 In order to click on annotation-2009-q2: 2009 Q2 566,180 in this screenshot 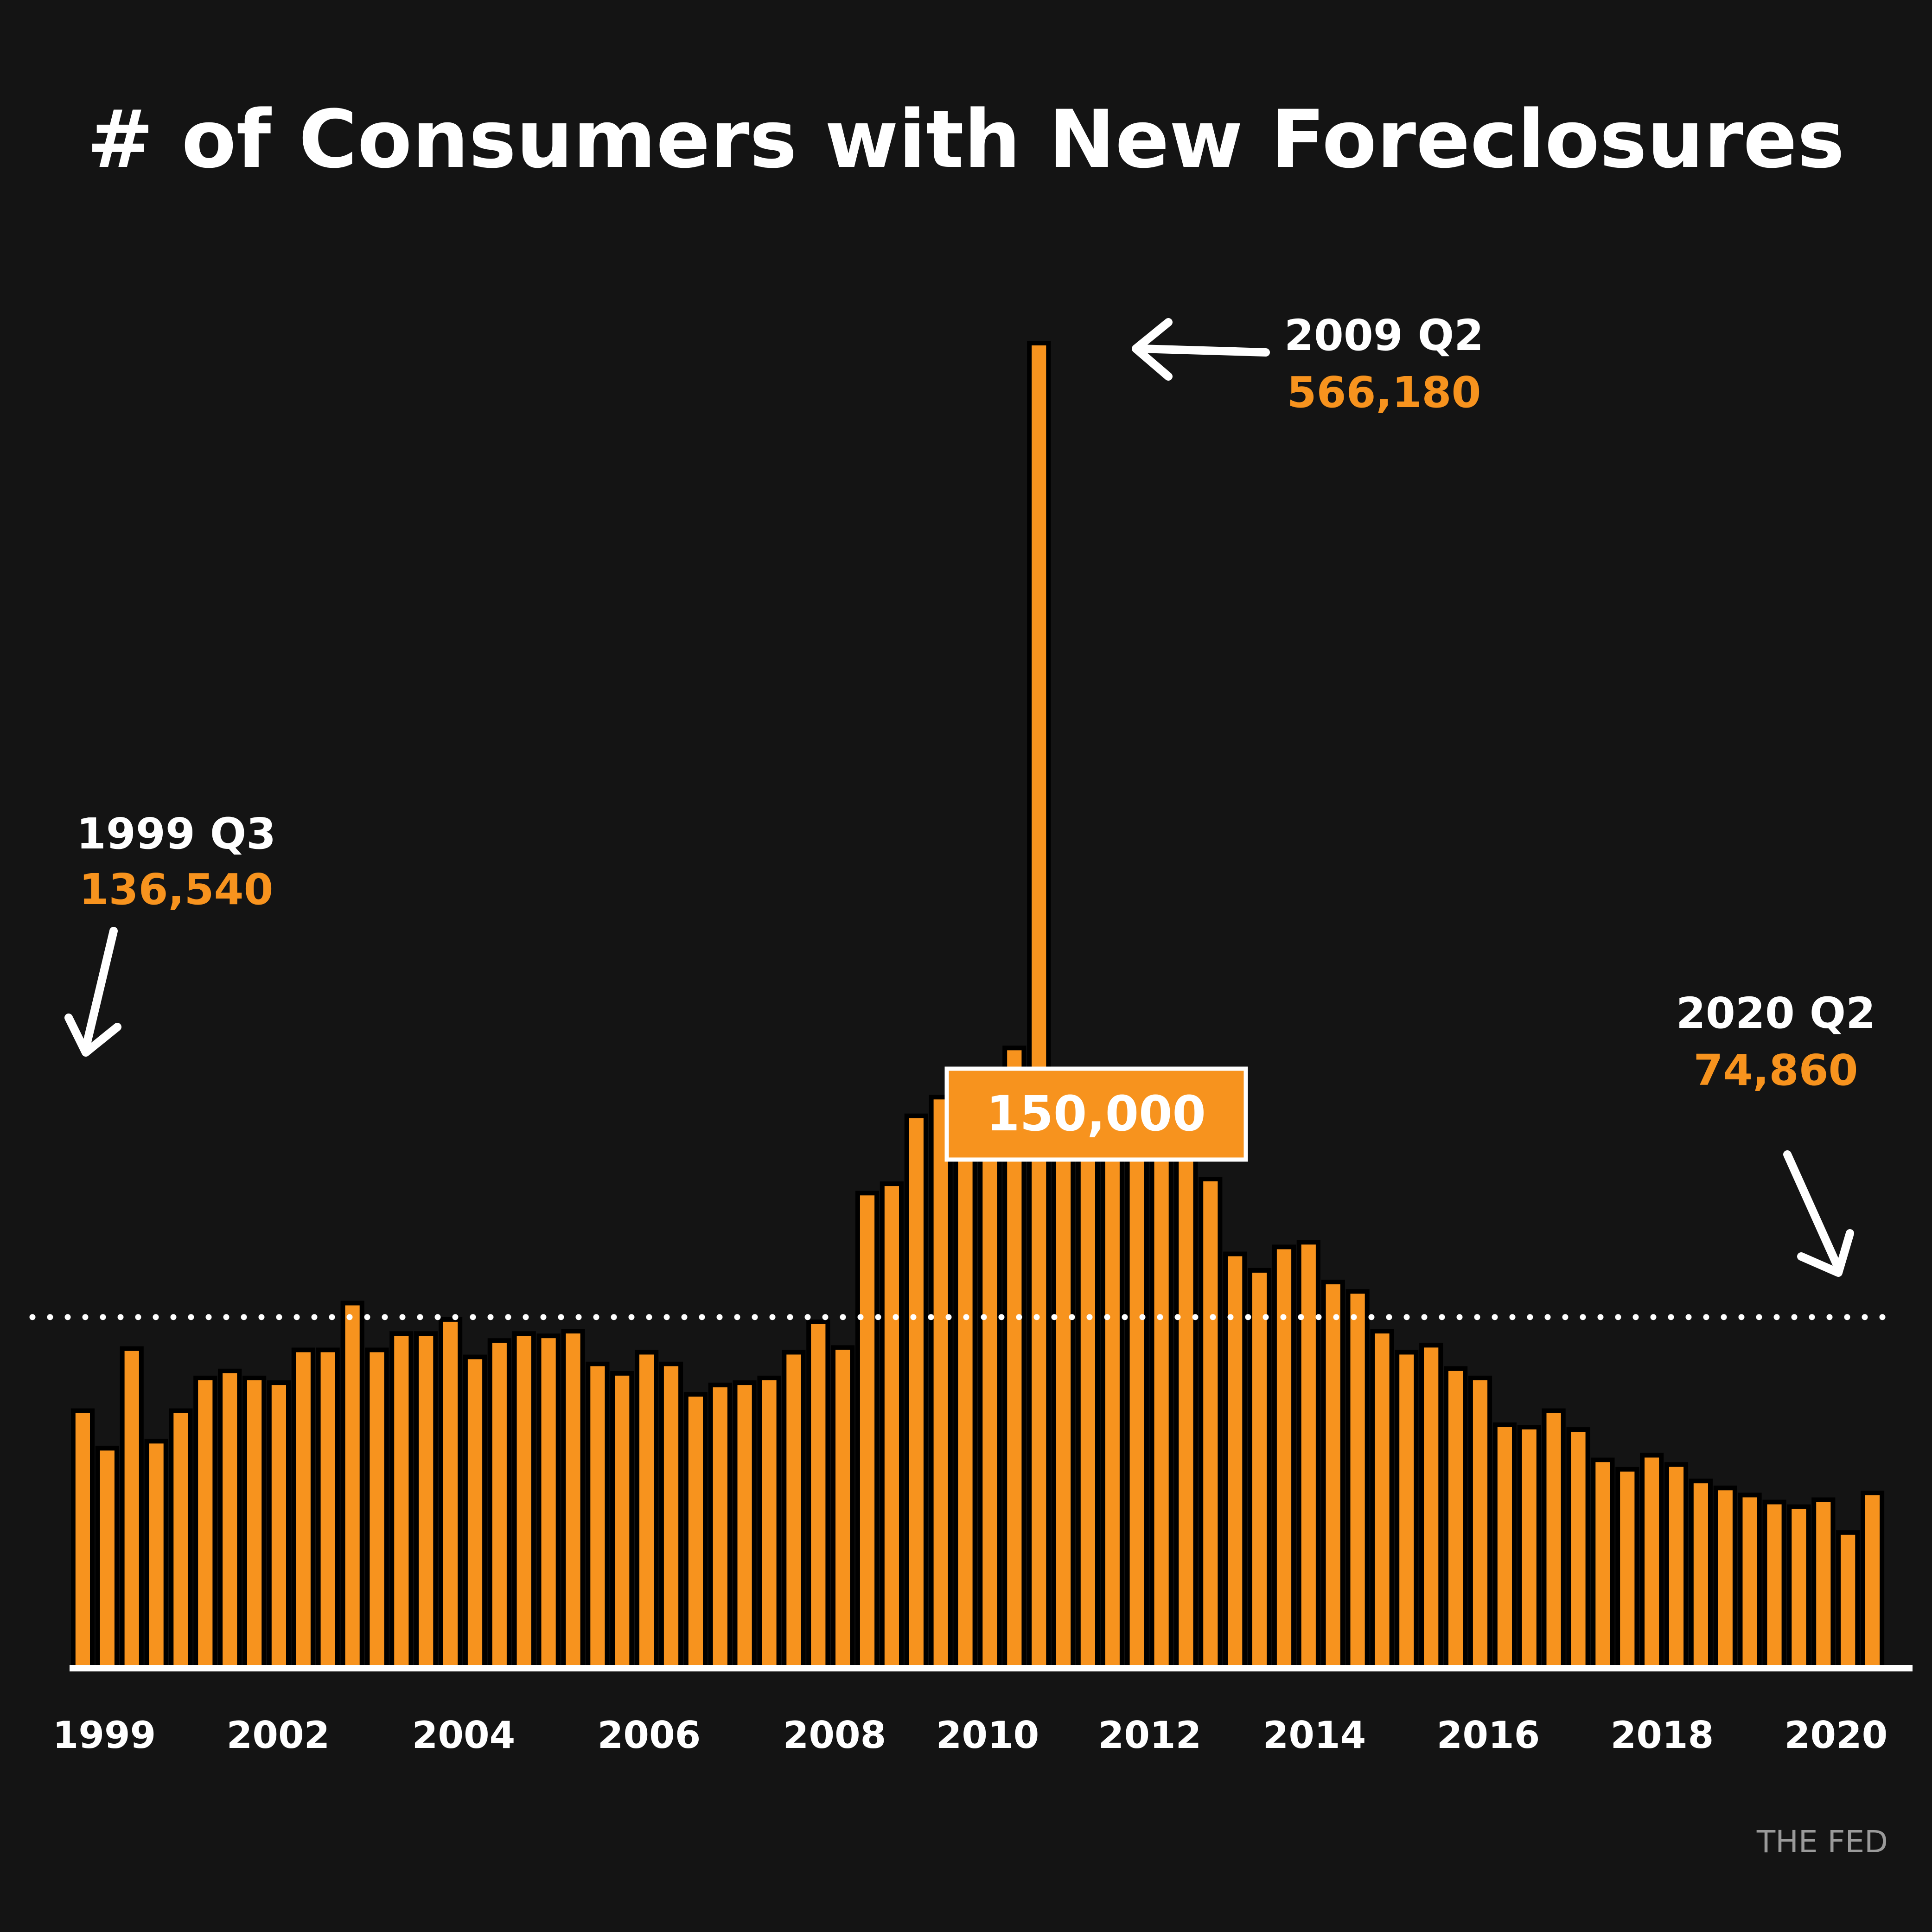, I will do `click(1308, 364)`.